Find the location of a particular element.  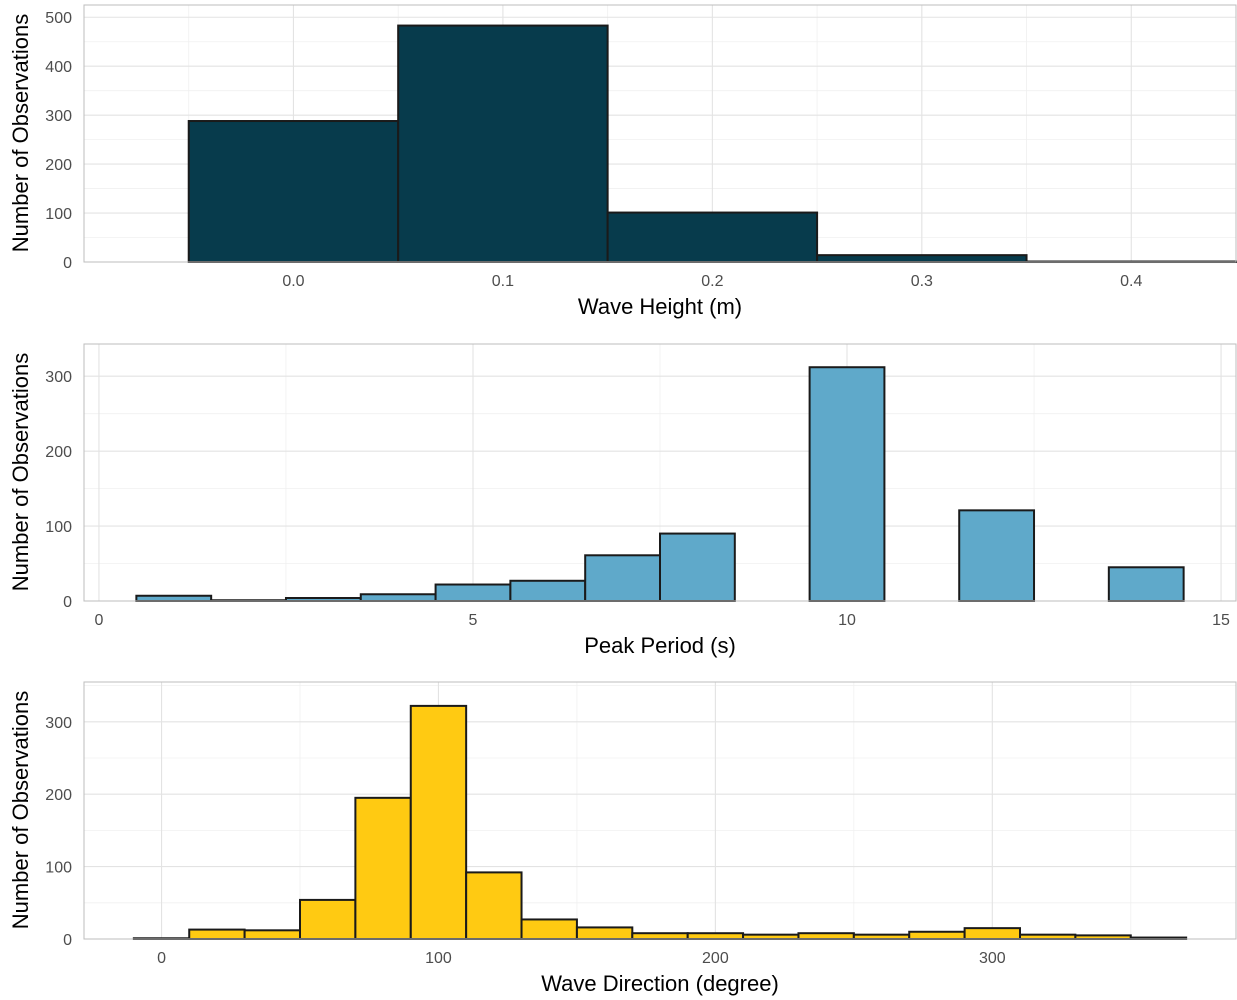

y-tick-label: 400 is located at coordinates (58, 67).